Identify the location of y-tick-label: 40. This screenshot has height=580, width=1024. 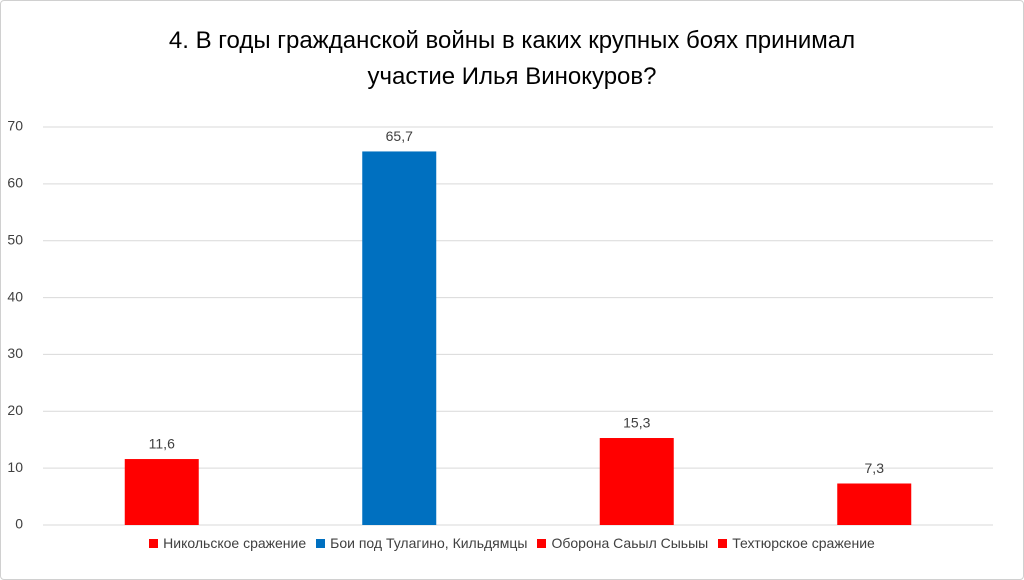
(15, 296).